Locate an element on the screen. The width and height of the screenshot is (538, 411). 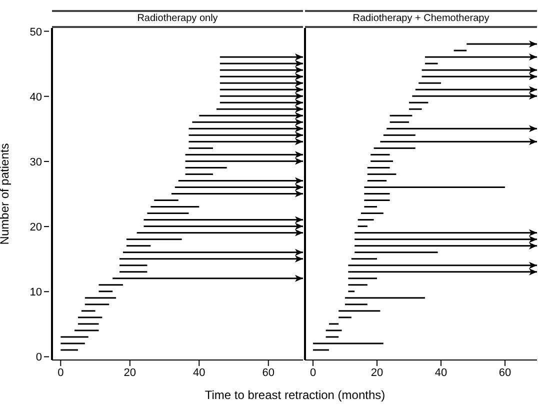
chart-title: Radiotherapy only is located at coordinates (177, 19).